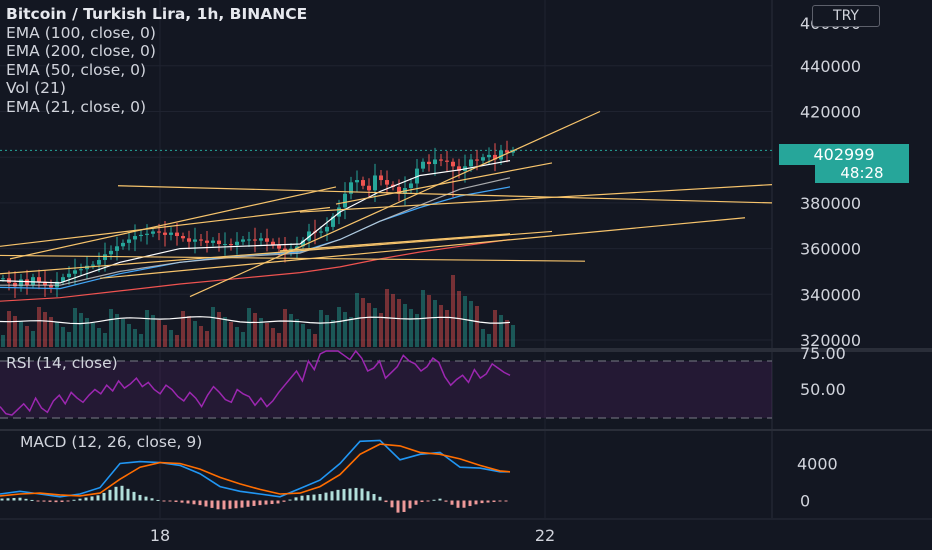  Describe the element at coordinates (862, 173) in the screenshot. I see `bar-countdown-tag: 48:28` at that location.